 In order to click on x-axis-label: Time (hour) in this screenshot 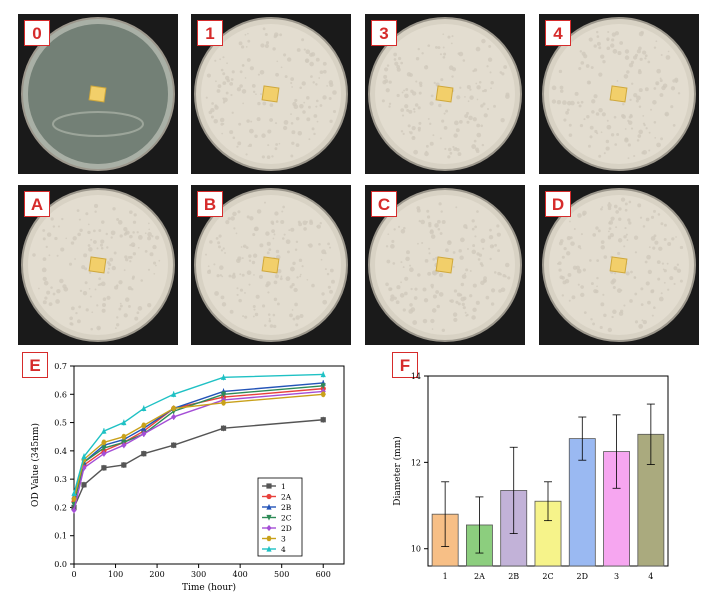, I will do `click(209, 587)`.